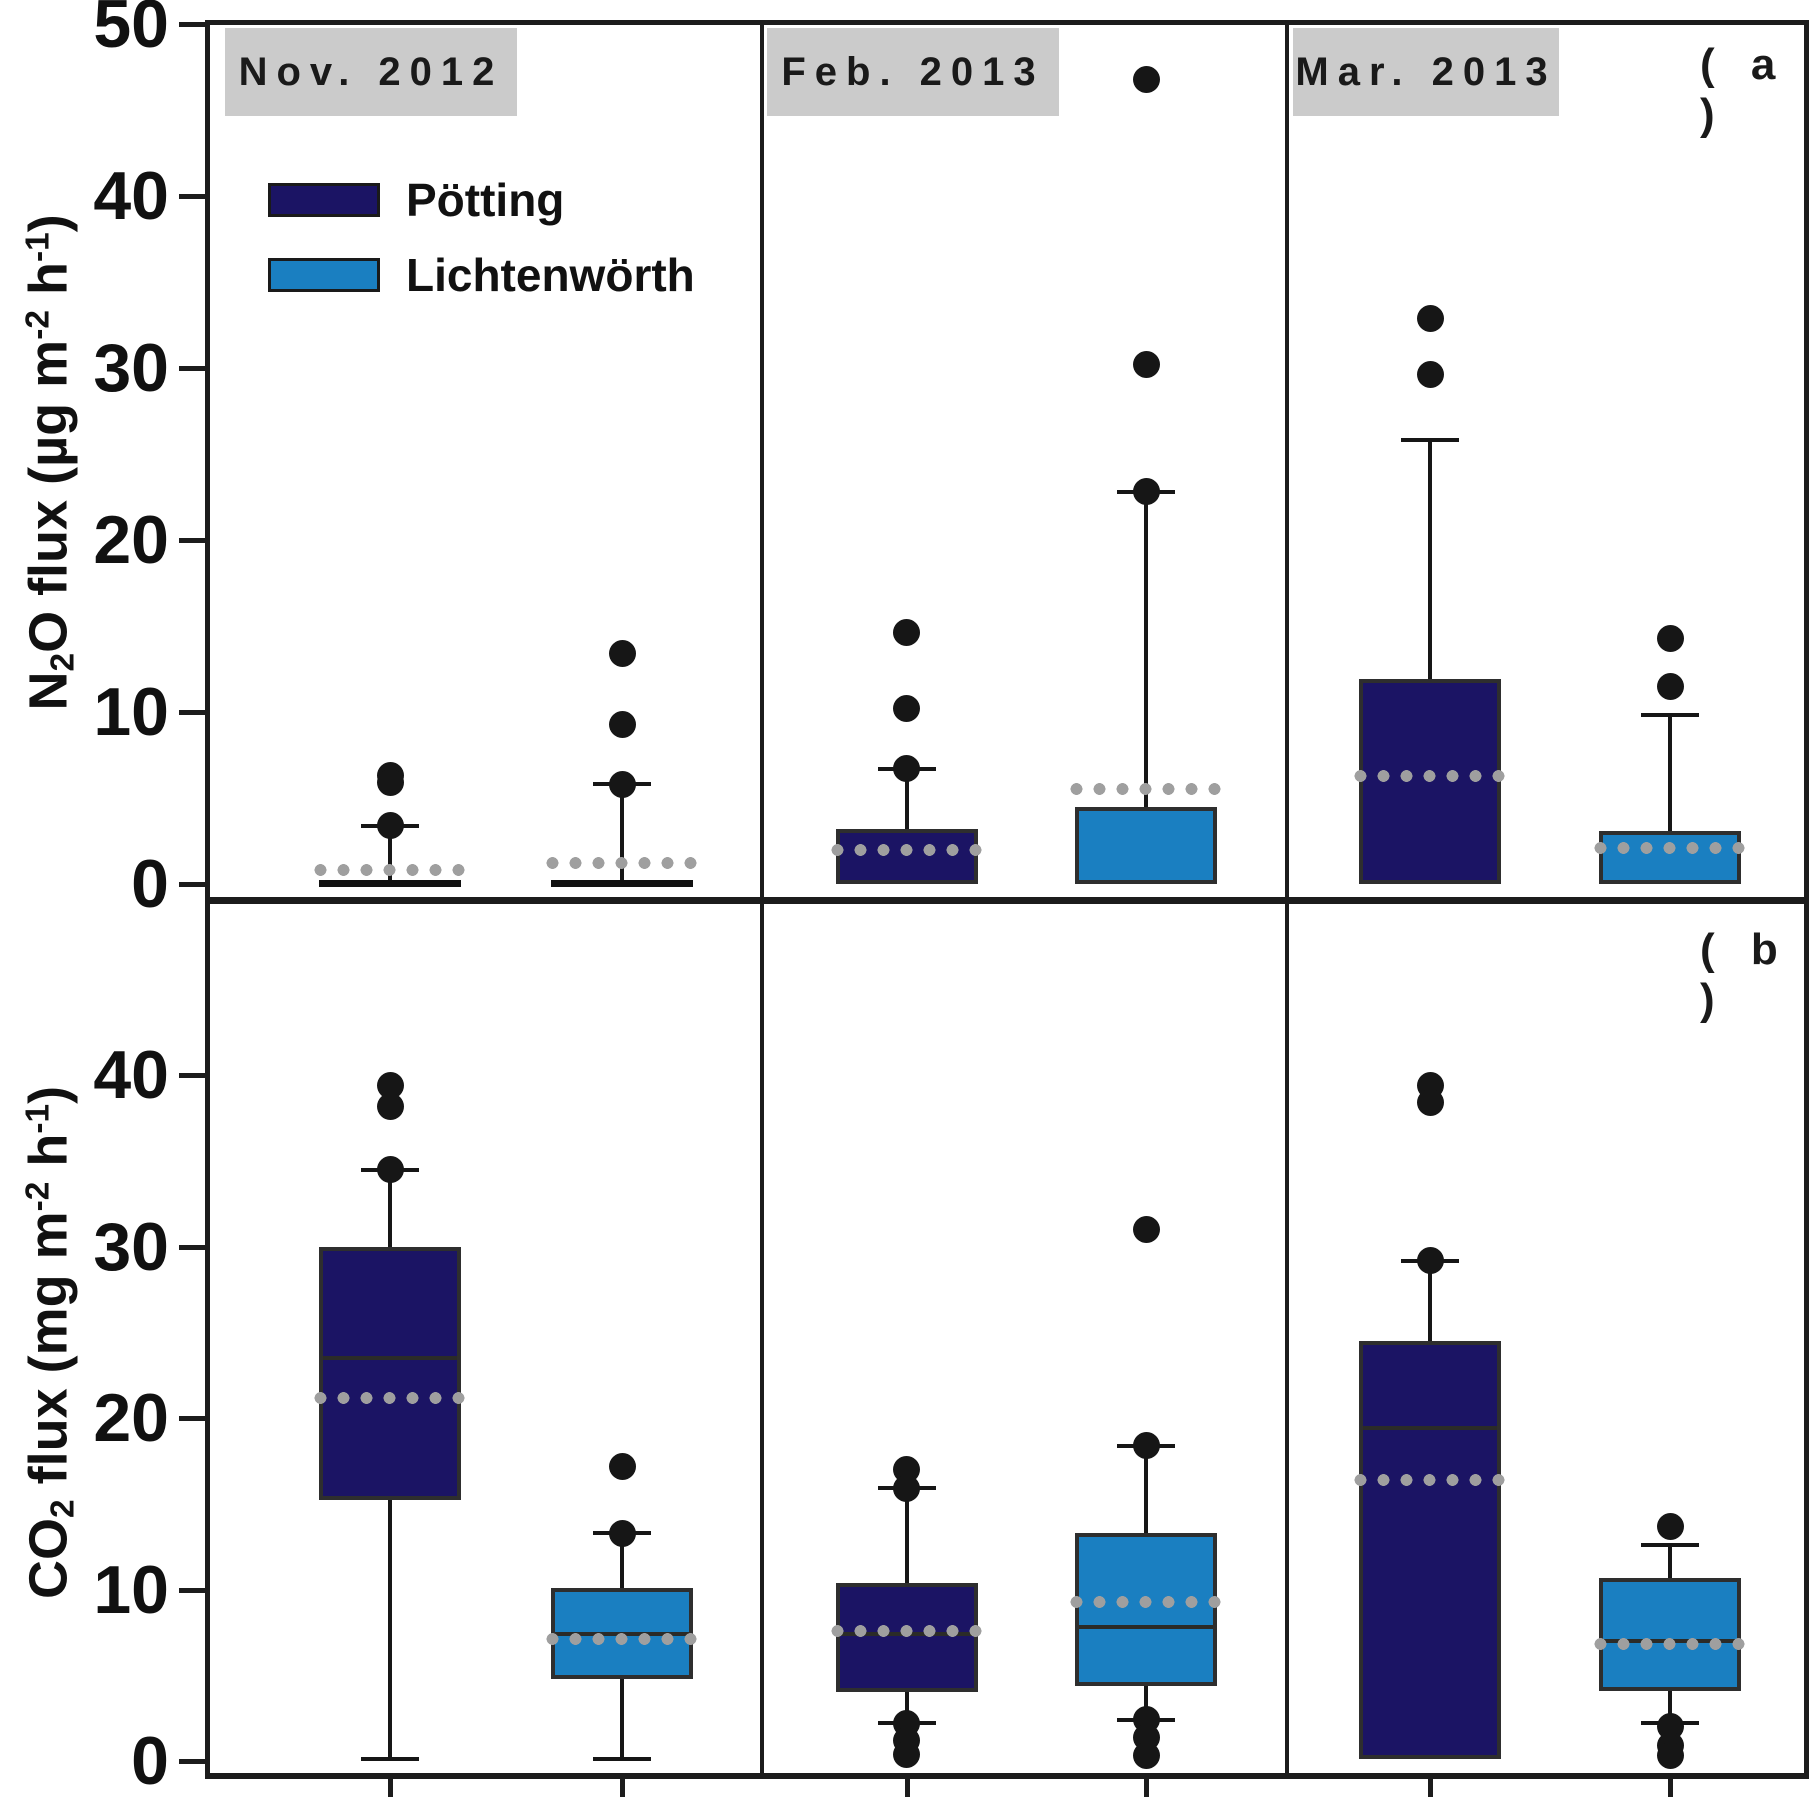  I want to click on y-tick-label: 40, so click(131, 196).